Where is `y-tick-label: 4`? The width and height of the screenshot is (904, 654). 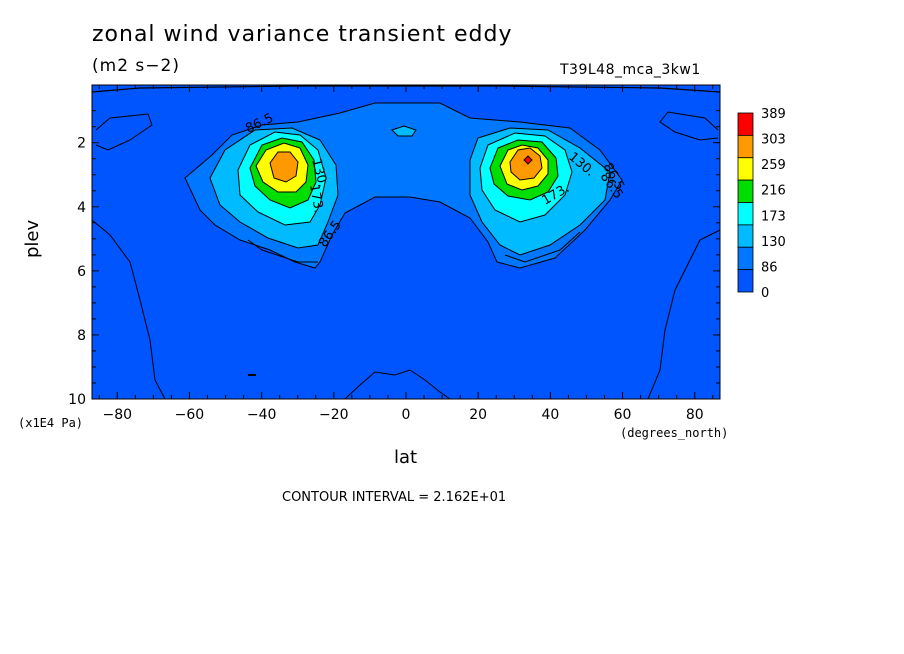 y-tick-label: 4 is located at coordinates (81, 208).